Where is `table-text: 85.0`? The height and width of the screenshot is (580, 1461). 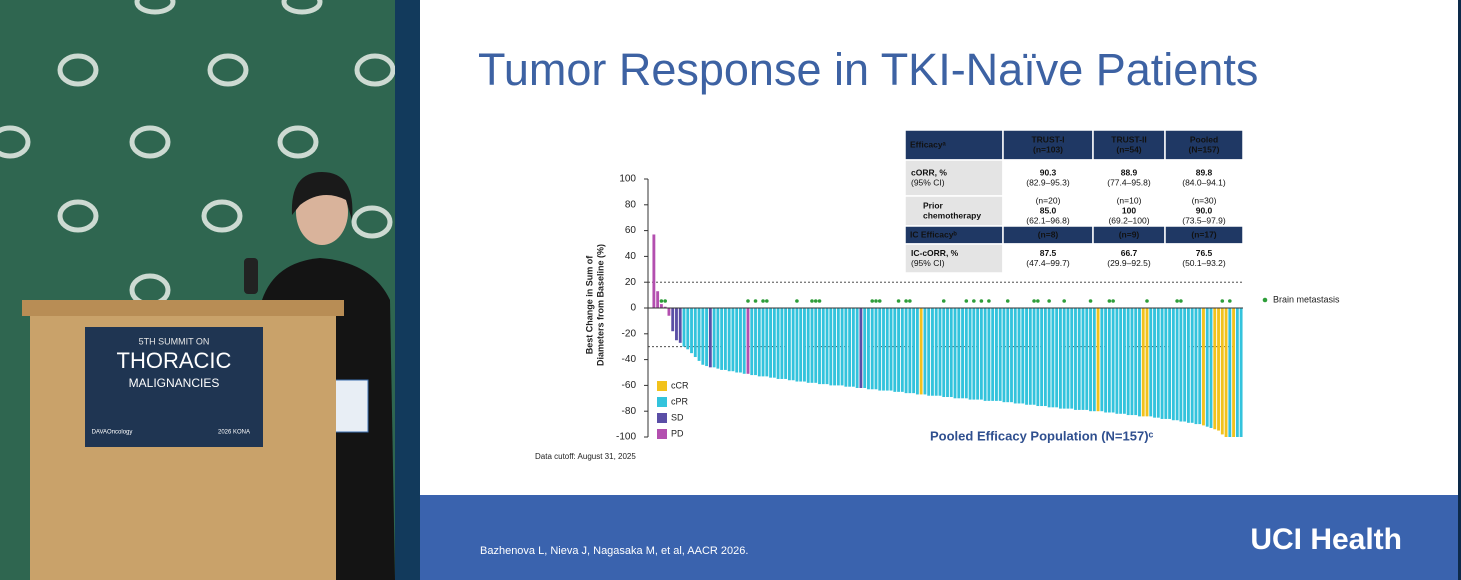
table-text: 85.0 is located at coordinates (1048, 210).